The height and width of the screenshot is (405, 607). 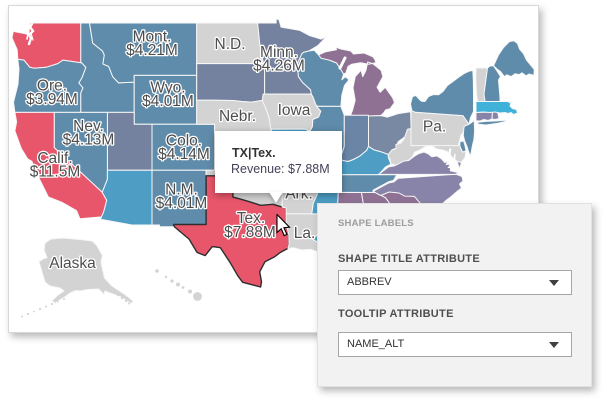 I want to click on svg-text: $4.14M, so click(x=184, y=154).